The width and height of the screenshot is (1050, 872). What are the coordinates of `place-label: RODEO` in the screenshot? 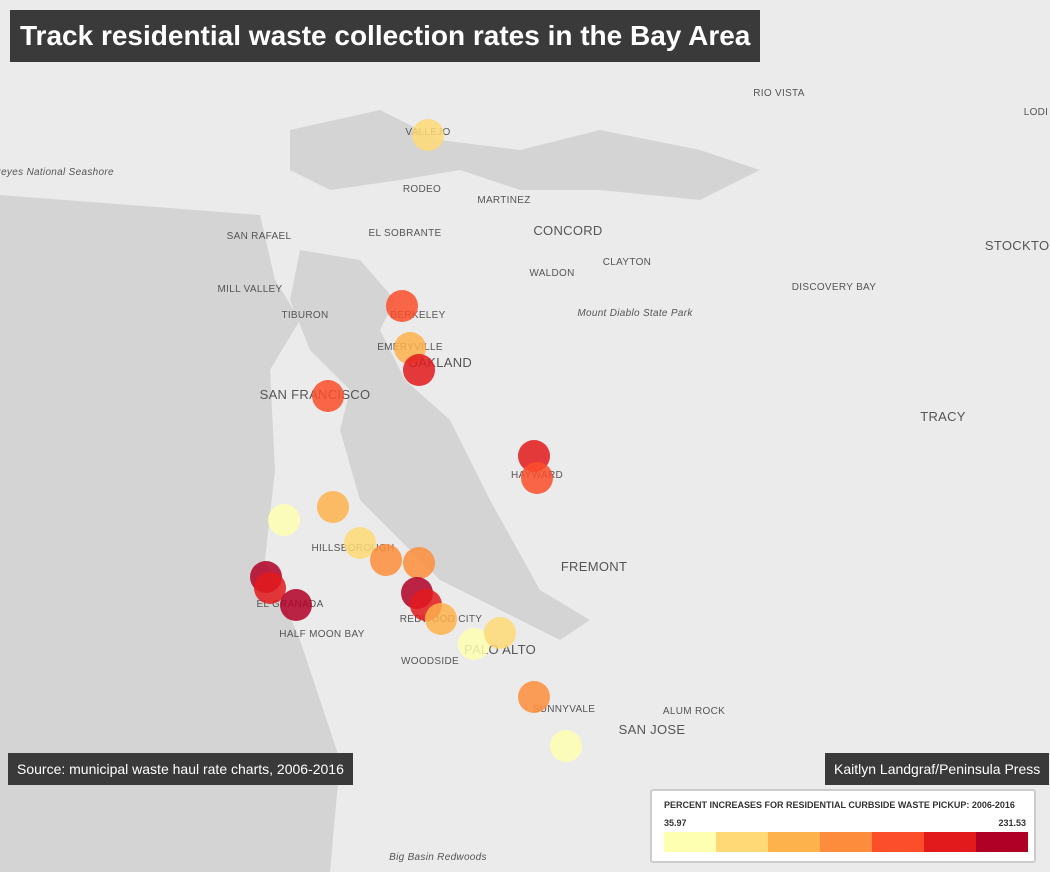 It's located at (422, 189).